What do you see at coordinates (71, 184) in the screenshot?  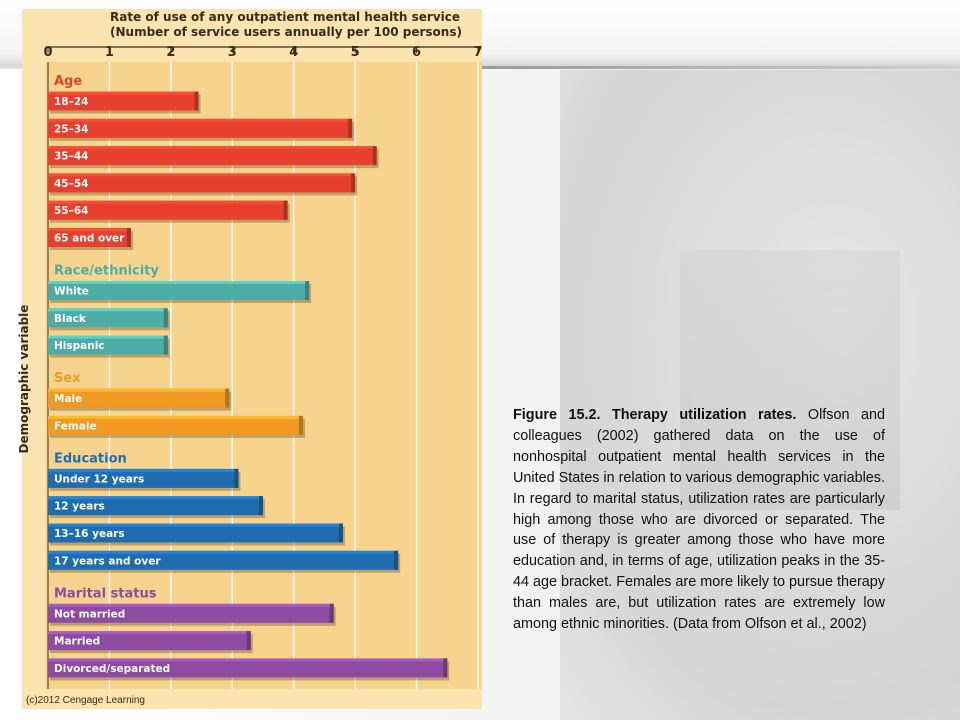 I see `bar-label: 45–54` at bounding box center [71, 184].